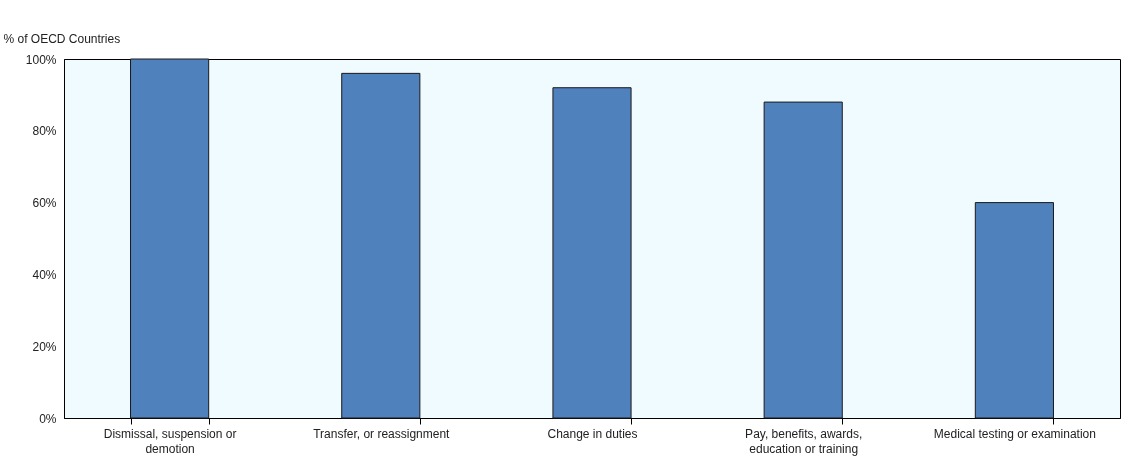  Describe the element at coordinates (382, 433) in the screenshot. I see `x-tick-label: Transfer, or reassignment` at that location.